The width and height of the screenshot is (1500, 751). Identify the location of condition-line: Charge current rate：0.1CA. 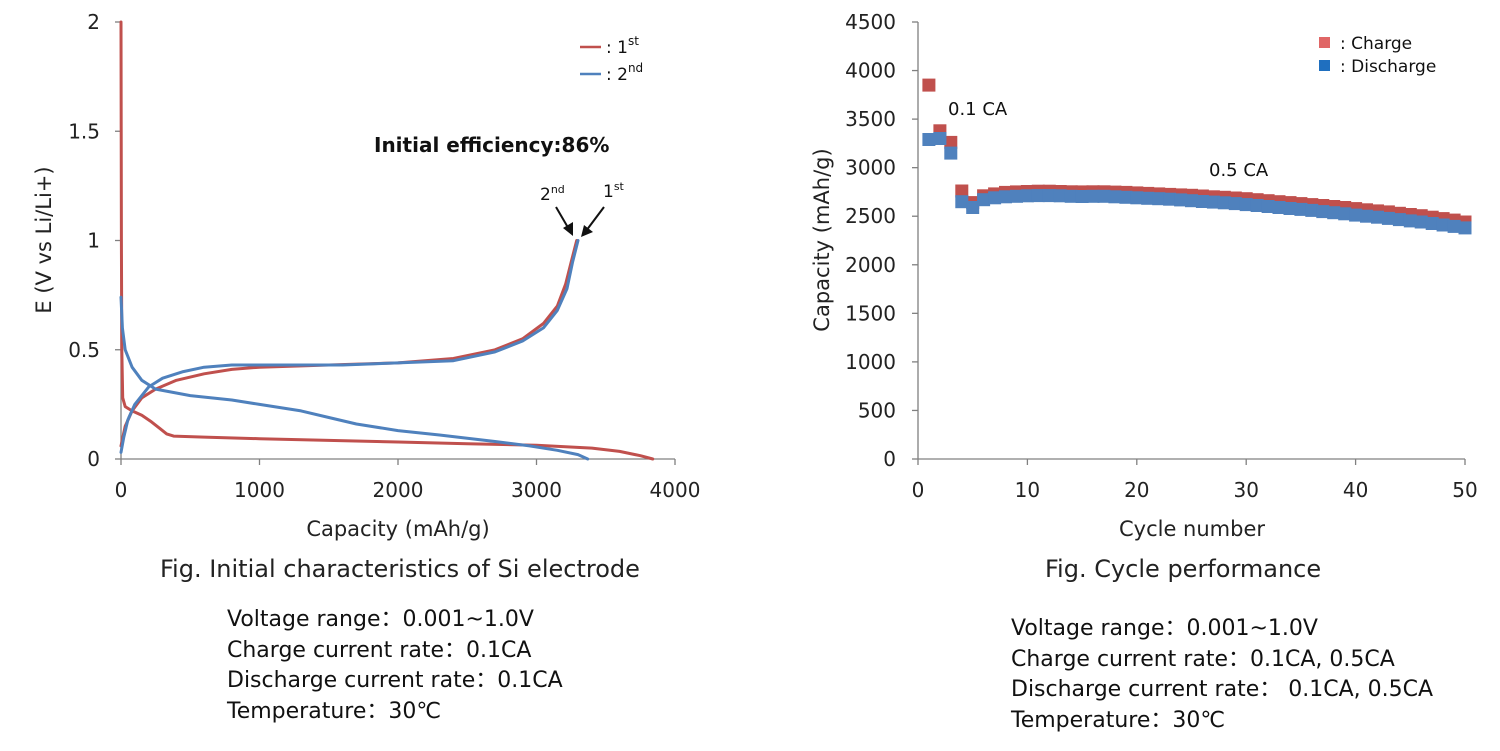
(379, 650).